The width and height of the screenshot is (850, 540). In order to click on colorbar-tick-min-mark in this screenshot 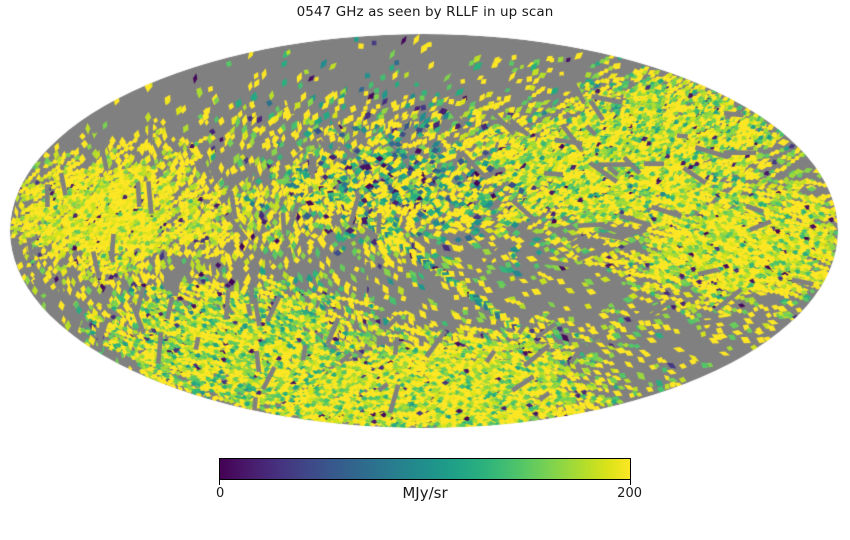, I will do `click(219, 482)`.